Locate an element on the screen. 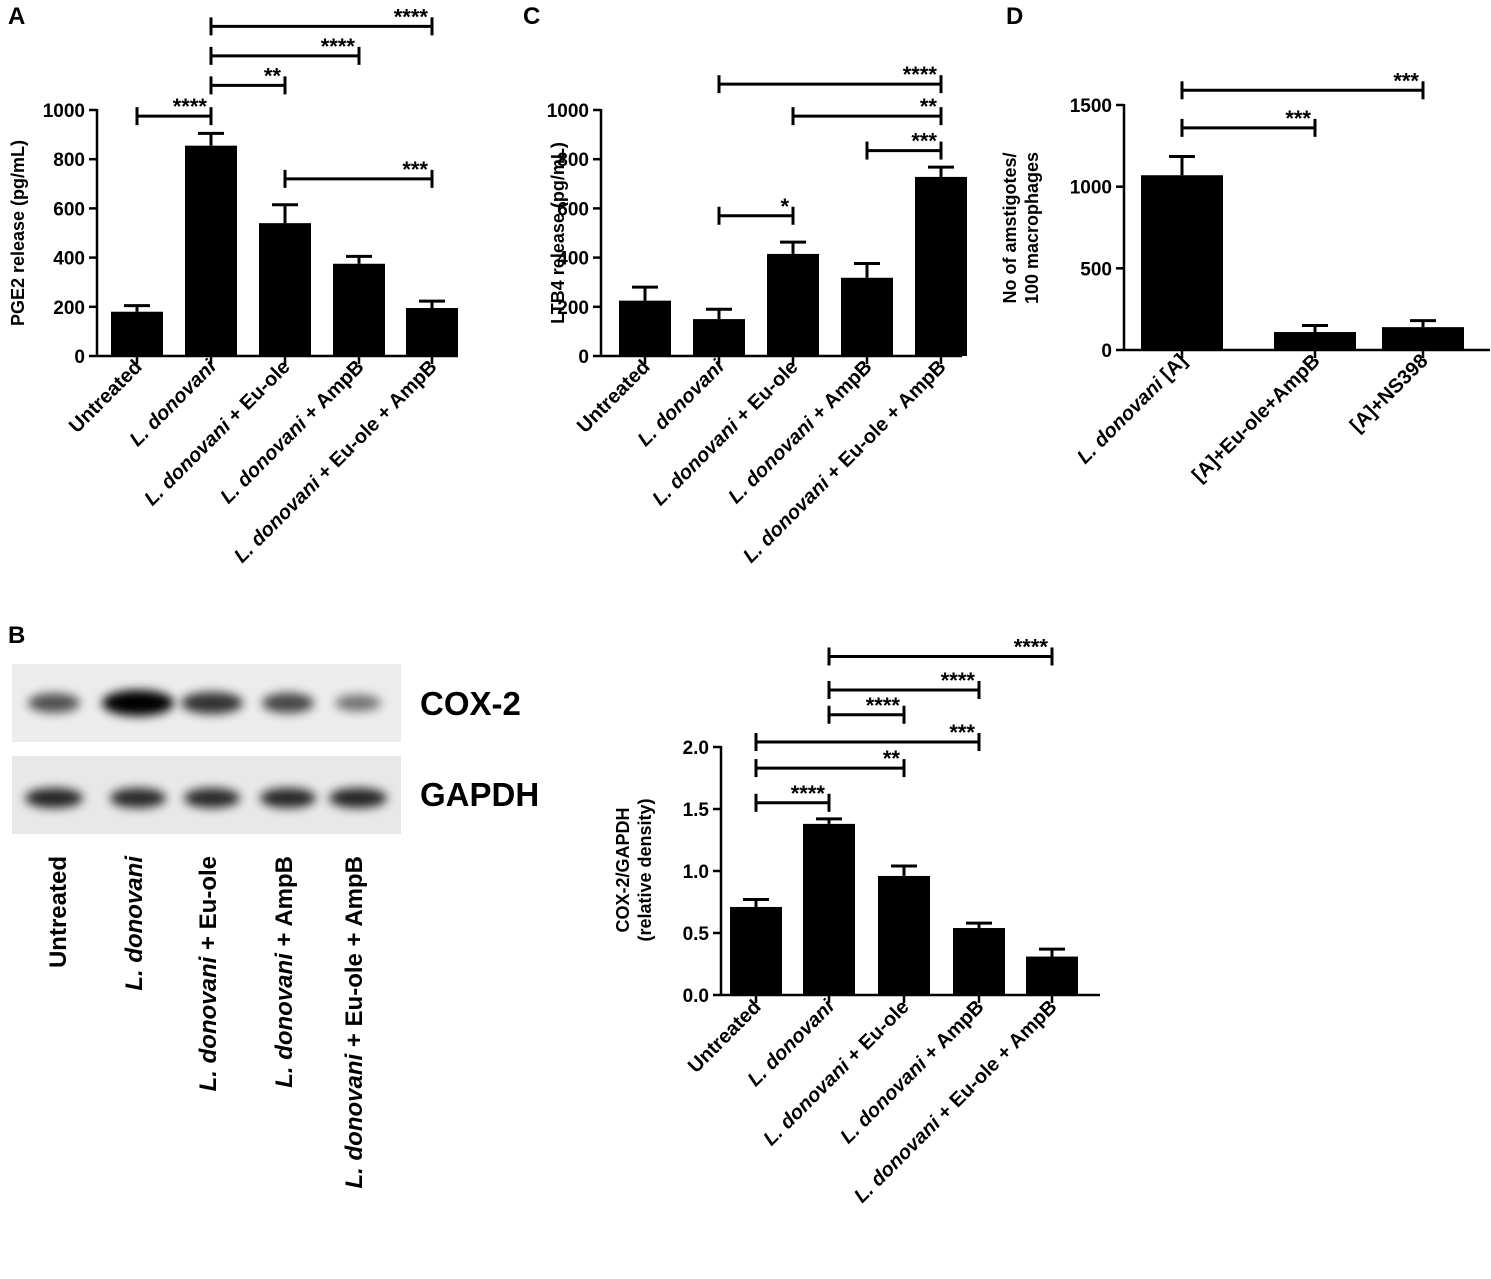 This screenshot has height=1279, width=1491. panel-label-a: A is located at coordinates (16, 16).